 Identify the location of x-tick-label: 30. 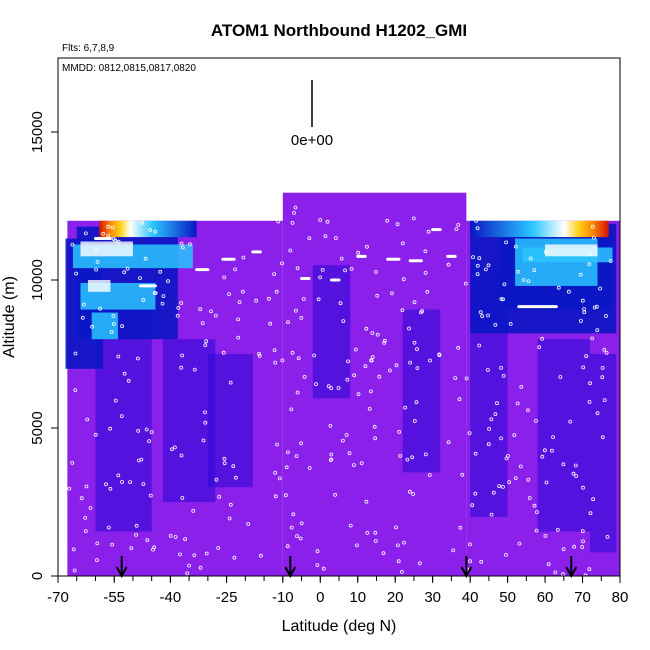
(432, 597).